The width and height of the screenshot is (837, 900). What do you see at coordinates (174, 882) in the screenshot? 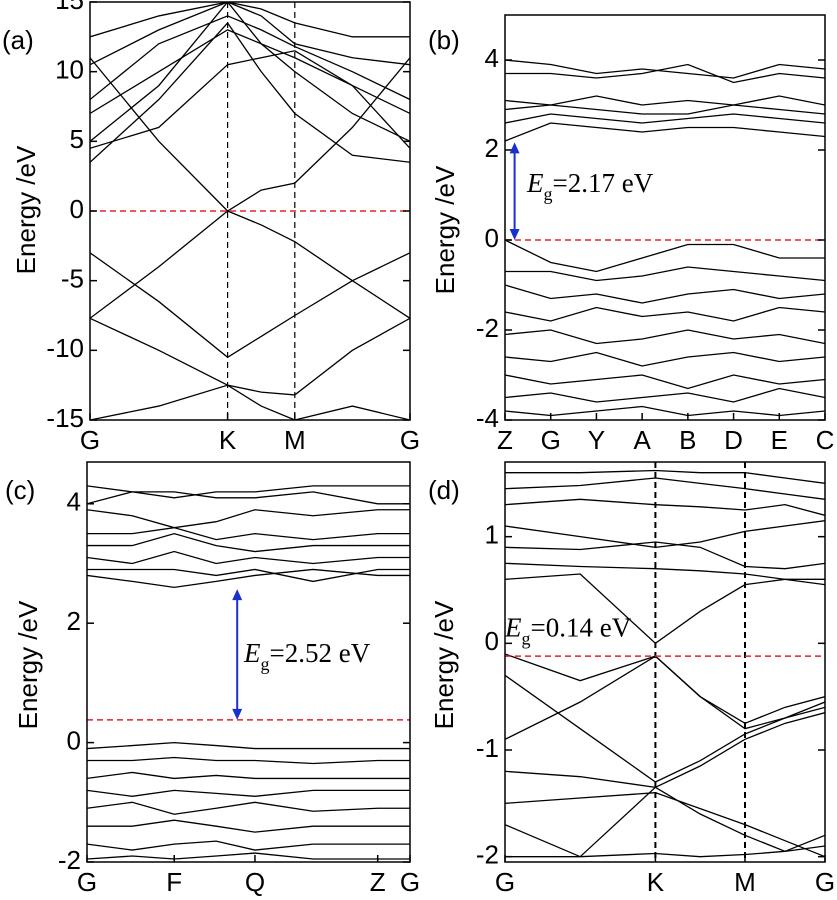
I see `x-tick-label: F` at bounding box center [174, 882].